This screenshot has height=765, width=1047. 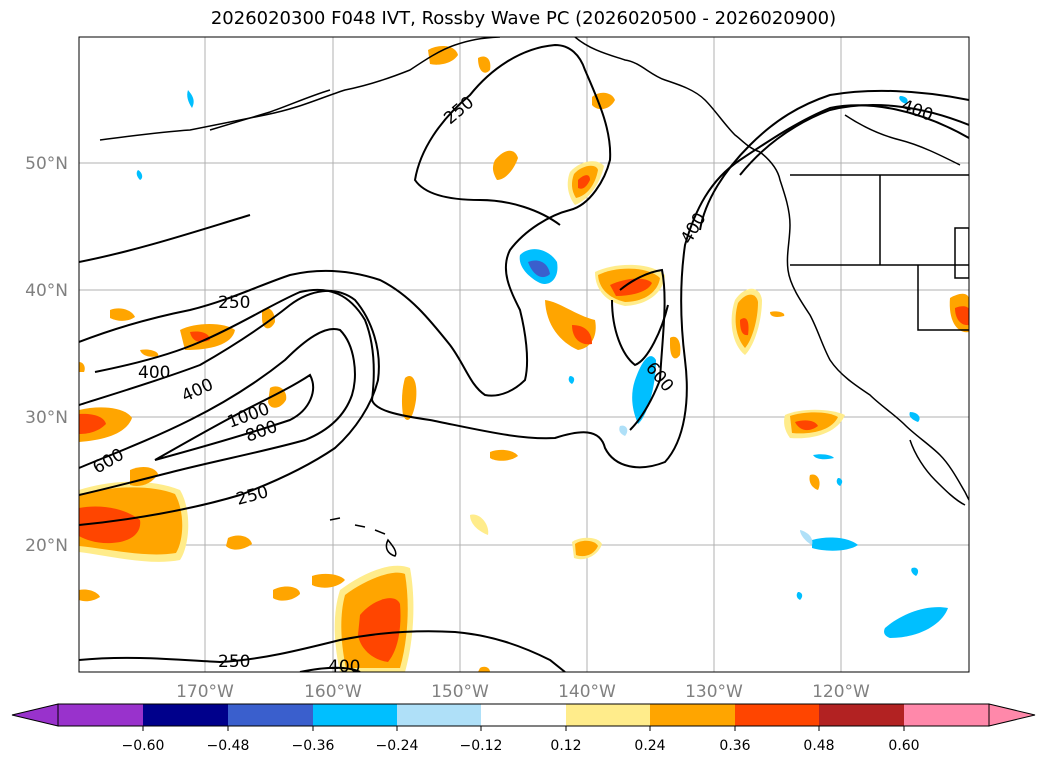 What do you see at coordinates (818, 746) in the screenshot?
I see `colorbar-tick-label: 0.48` at bounding box center [818, 746].